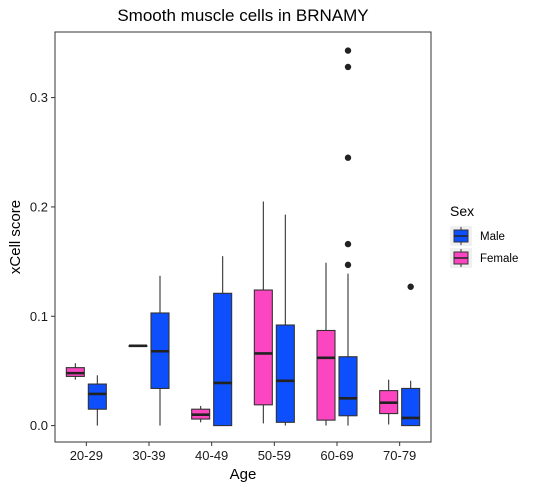 This screenshot has width=536, height=489. What do you see at coordinates (499, 259) in the screenshot?
I see `legend-label-female: Female` at bounding box center [499, 259].